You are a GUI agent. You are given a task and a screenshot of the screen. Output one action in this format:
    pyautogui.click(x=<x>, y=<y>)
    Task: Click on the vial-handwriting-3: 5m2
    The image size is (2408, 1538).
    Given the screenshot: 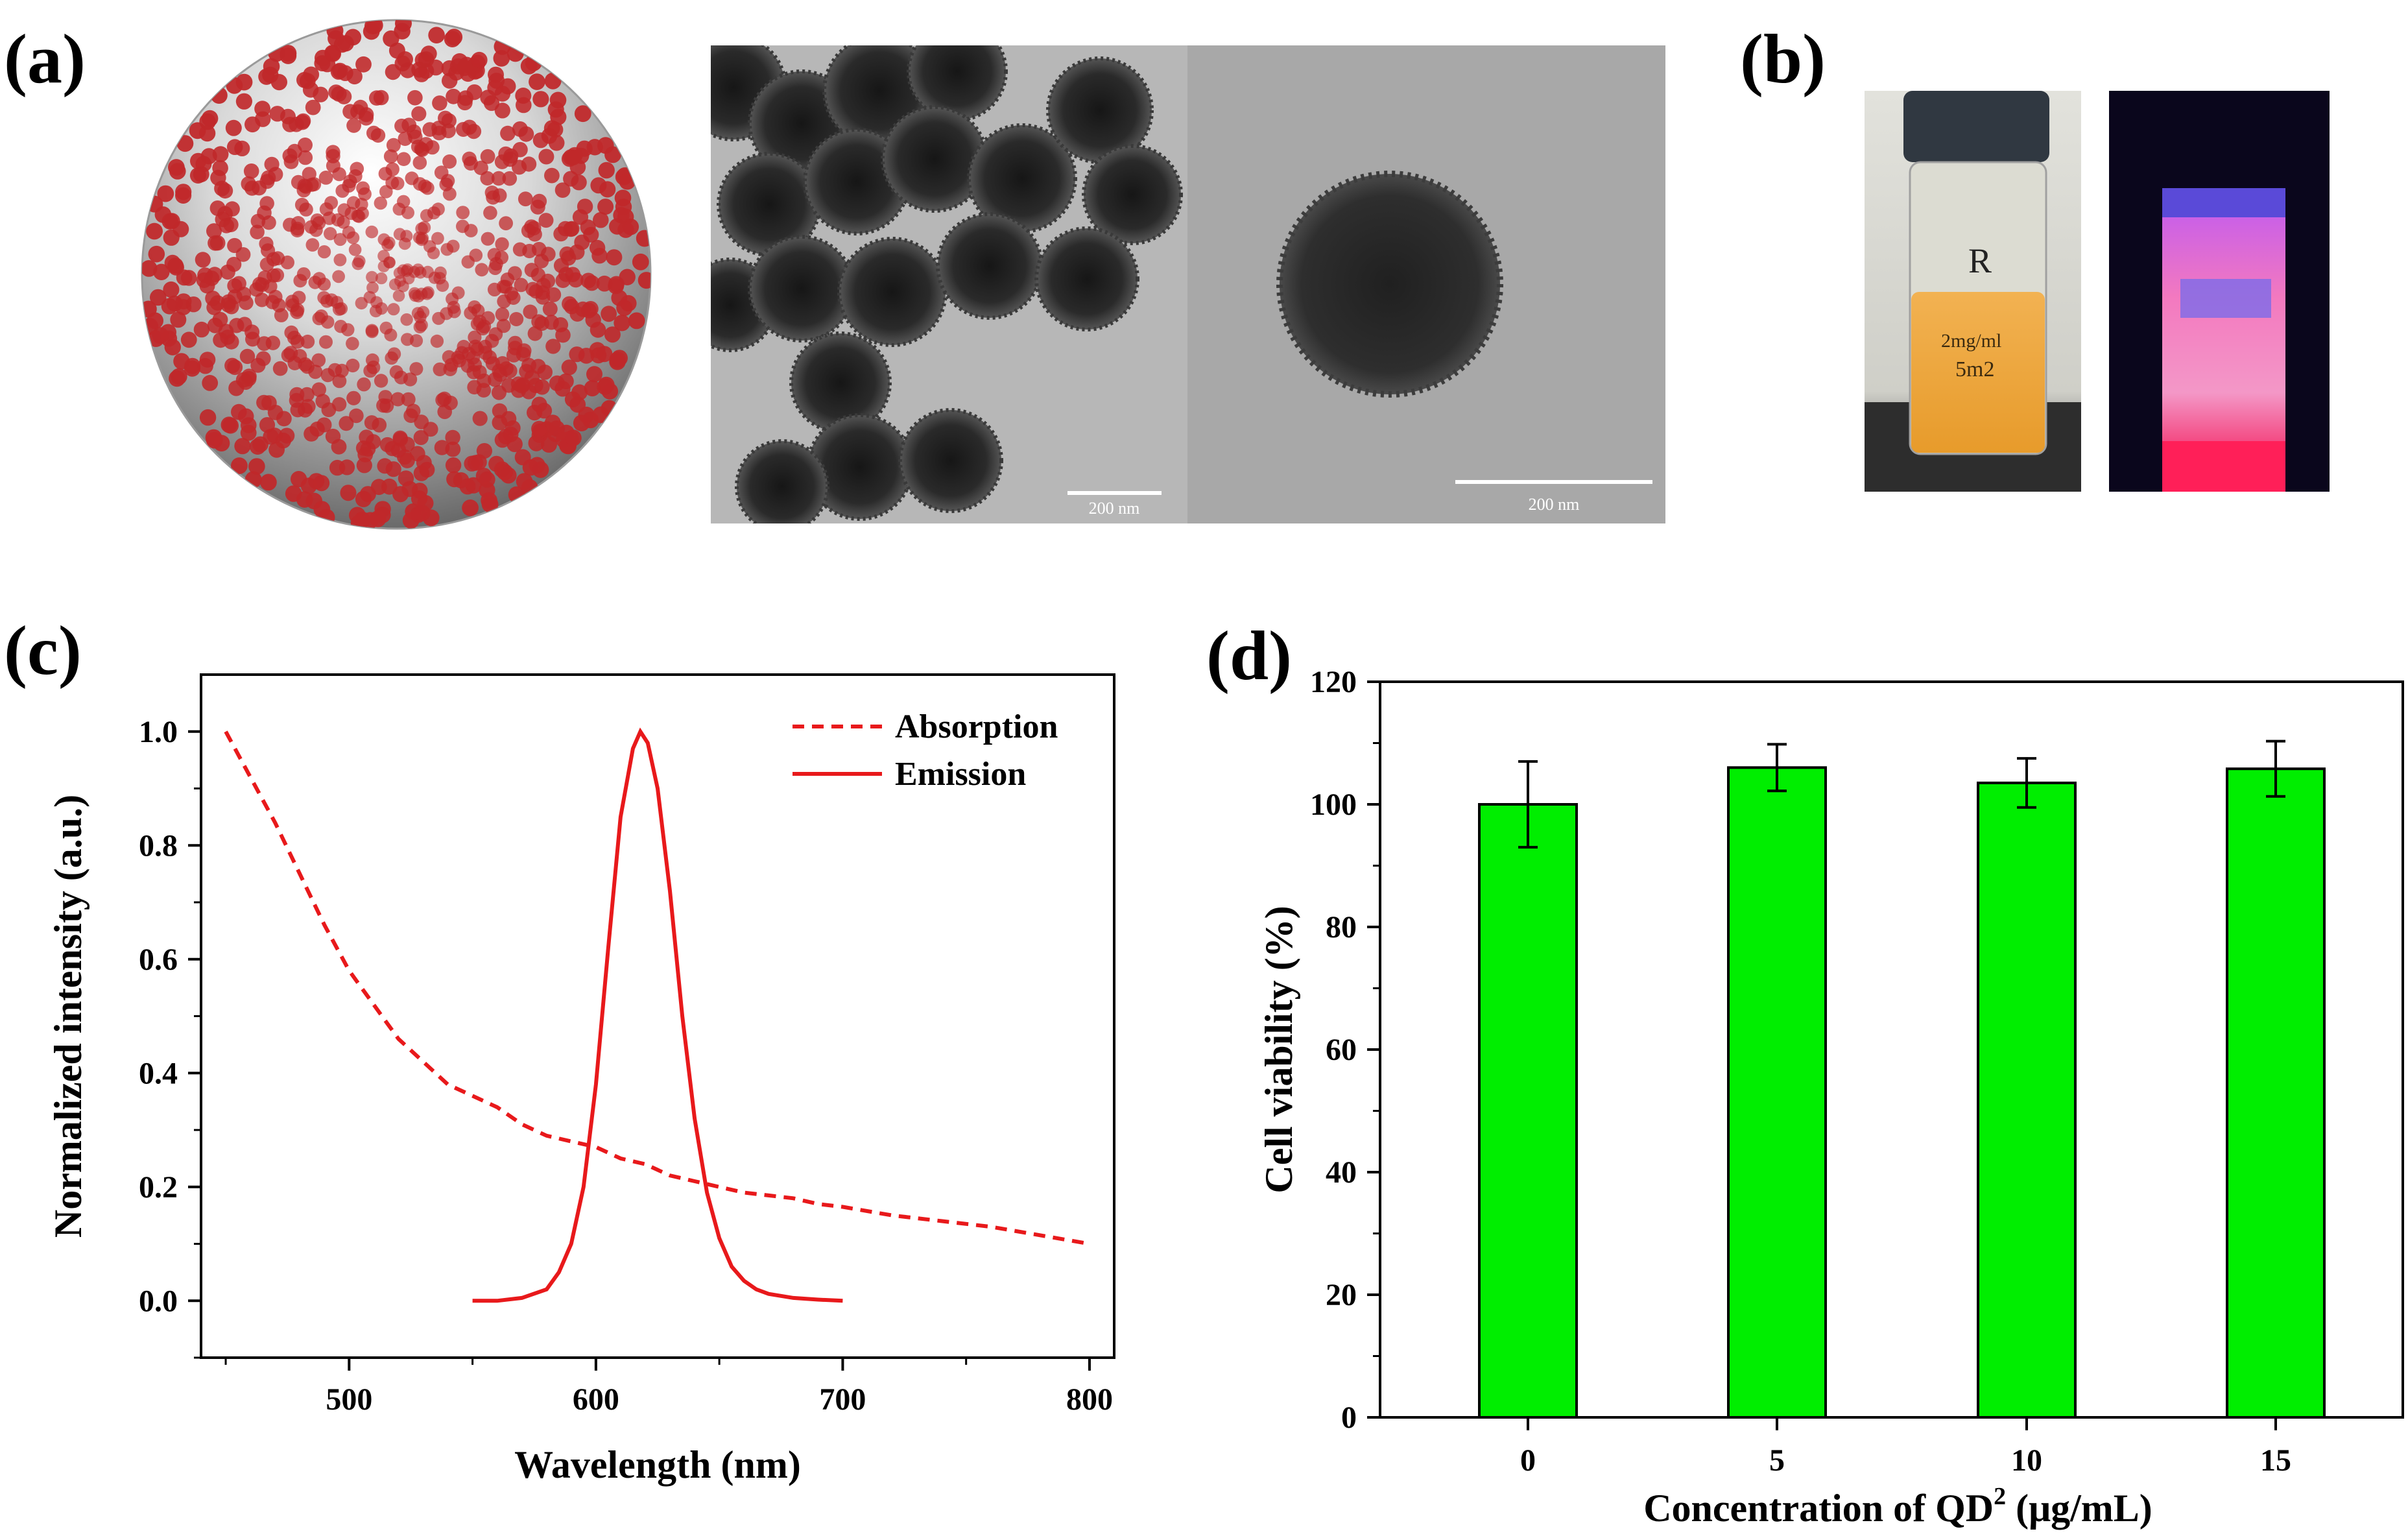 What is the action you would take?
    pyautogui.click(x=1974, y=369)
    